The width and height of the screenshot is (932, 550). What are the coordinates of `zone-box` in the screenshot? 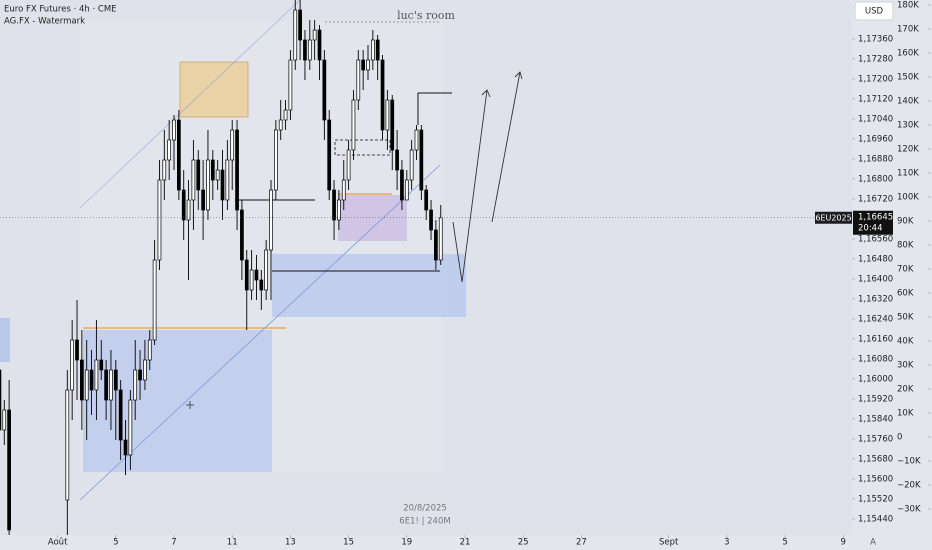 It's located at (369, 285).